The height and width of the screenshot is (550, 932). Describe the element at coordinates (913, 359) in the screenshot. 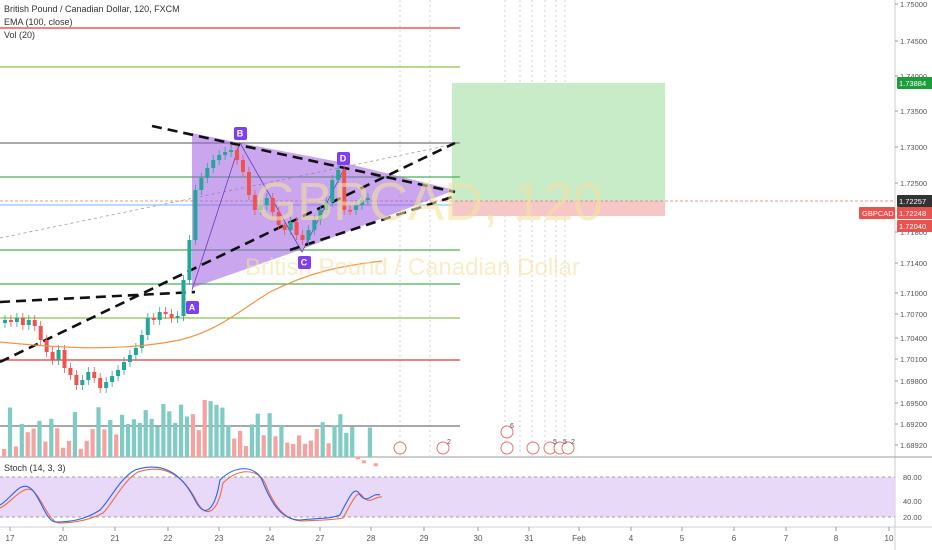

I see `price-tick-label: 1.70100` at that location.